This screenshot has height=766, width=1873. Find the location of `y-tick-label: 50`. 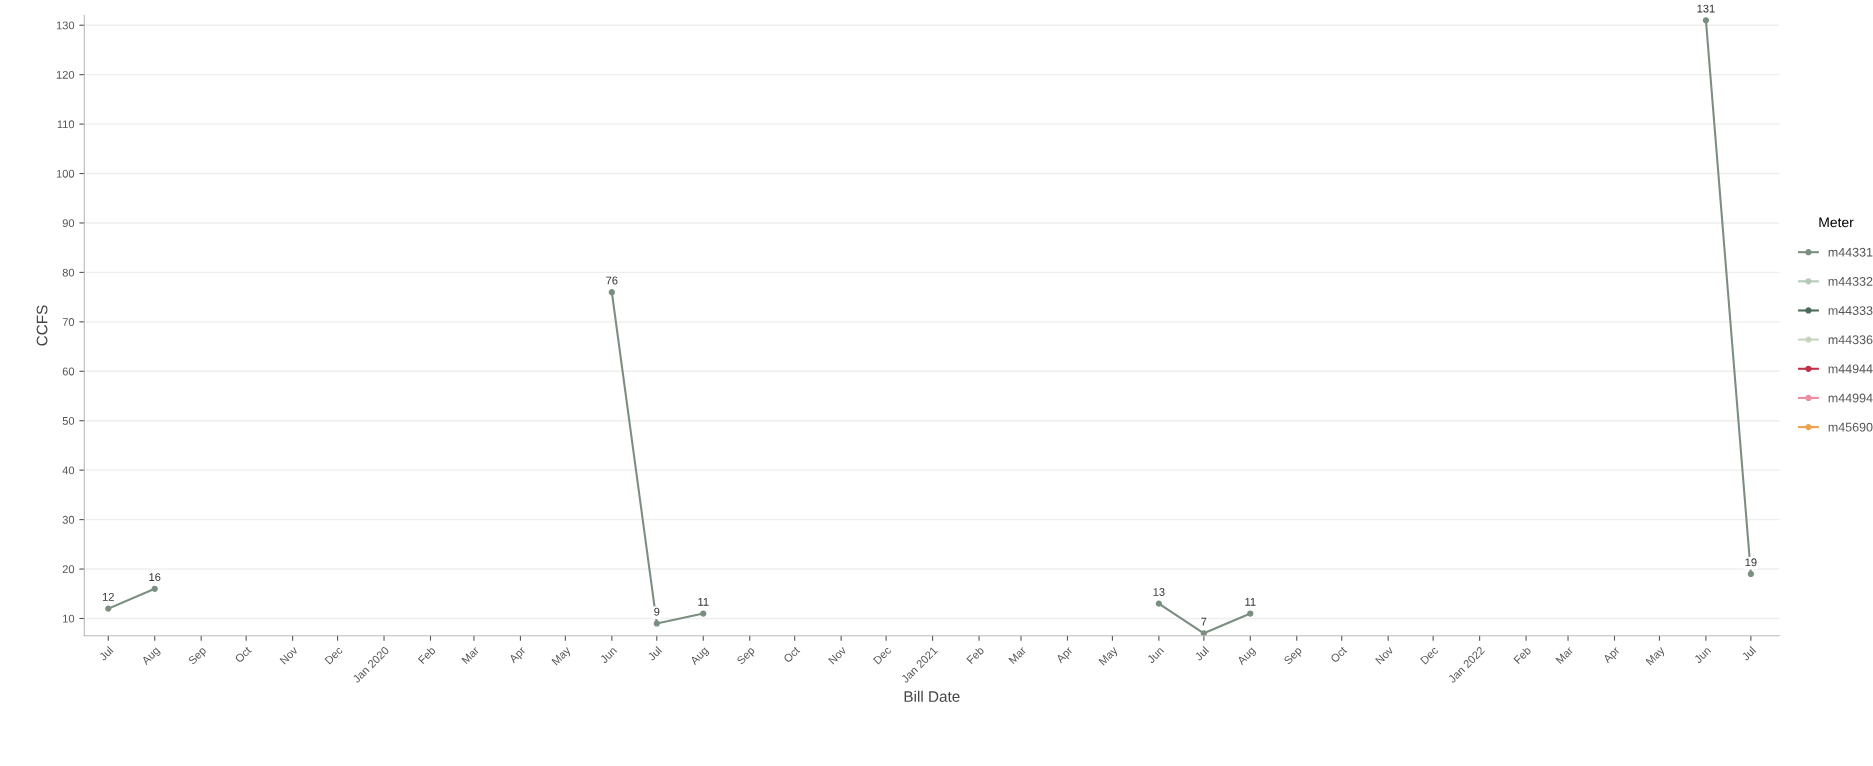

y-tick-label: 50 is located at coordinates (68, 420).